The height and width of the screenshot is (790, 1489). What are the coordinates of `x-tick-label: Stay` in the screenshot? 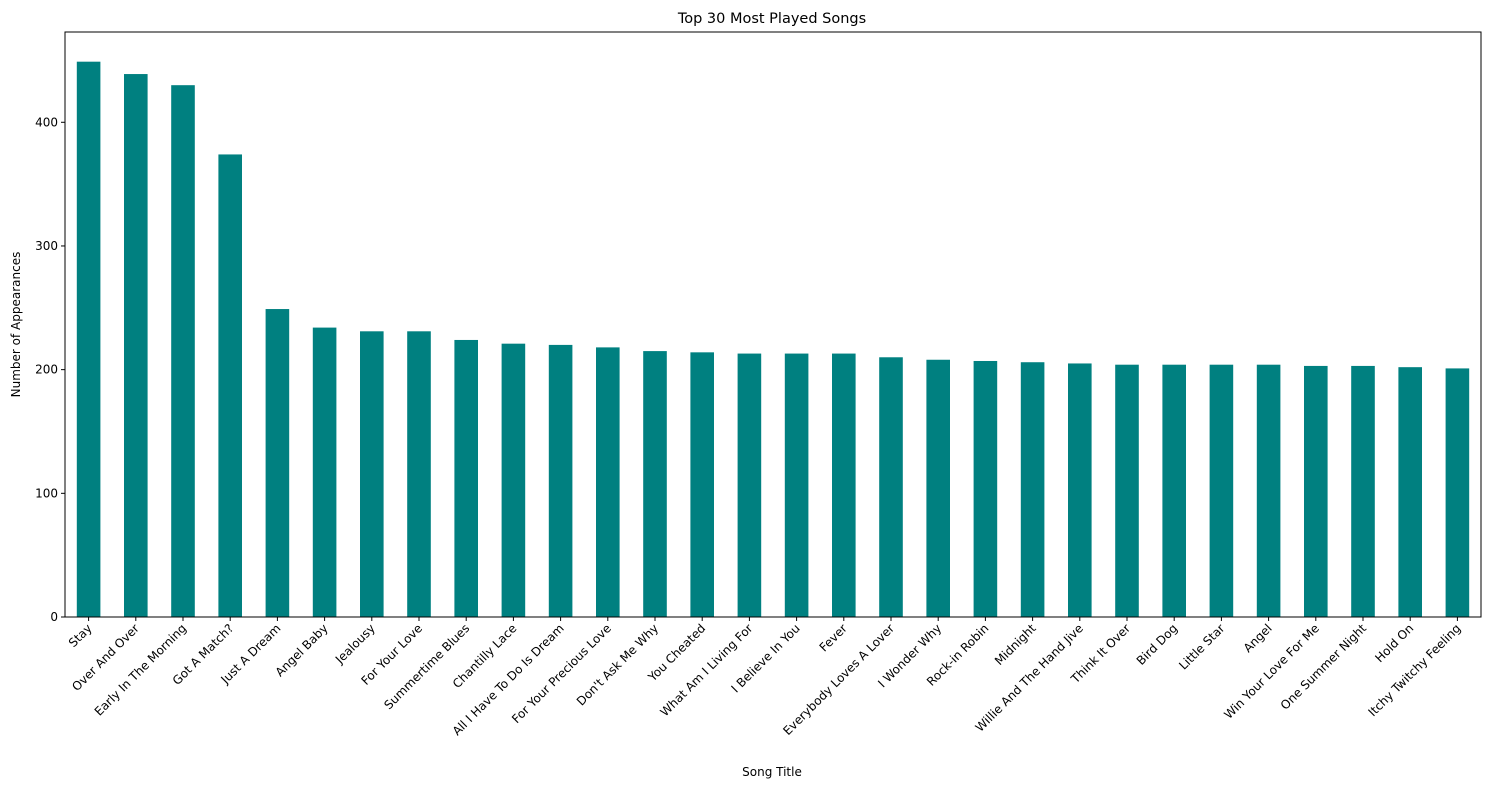 It's located at (80, 635).